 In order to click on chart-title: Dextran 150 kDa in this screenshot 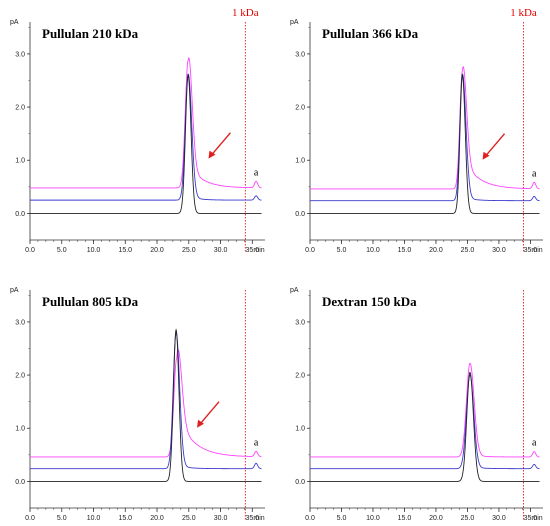, I will do `click(369, 301)`.